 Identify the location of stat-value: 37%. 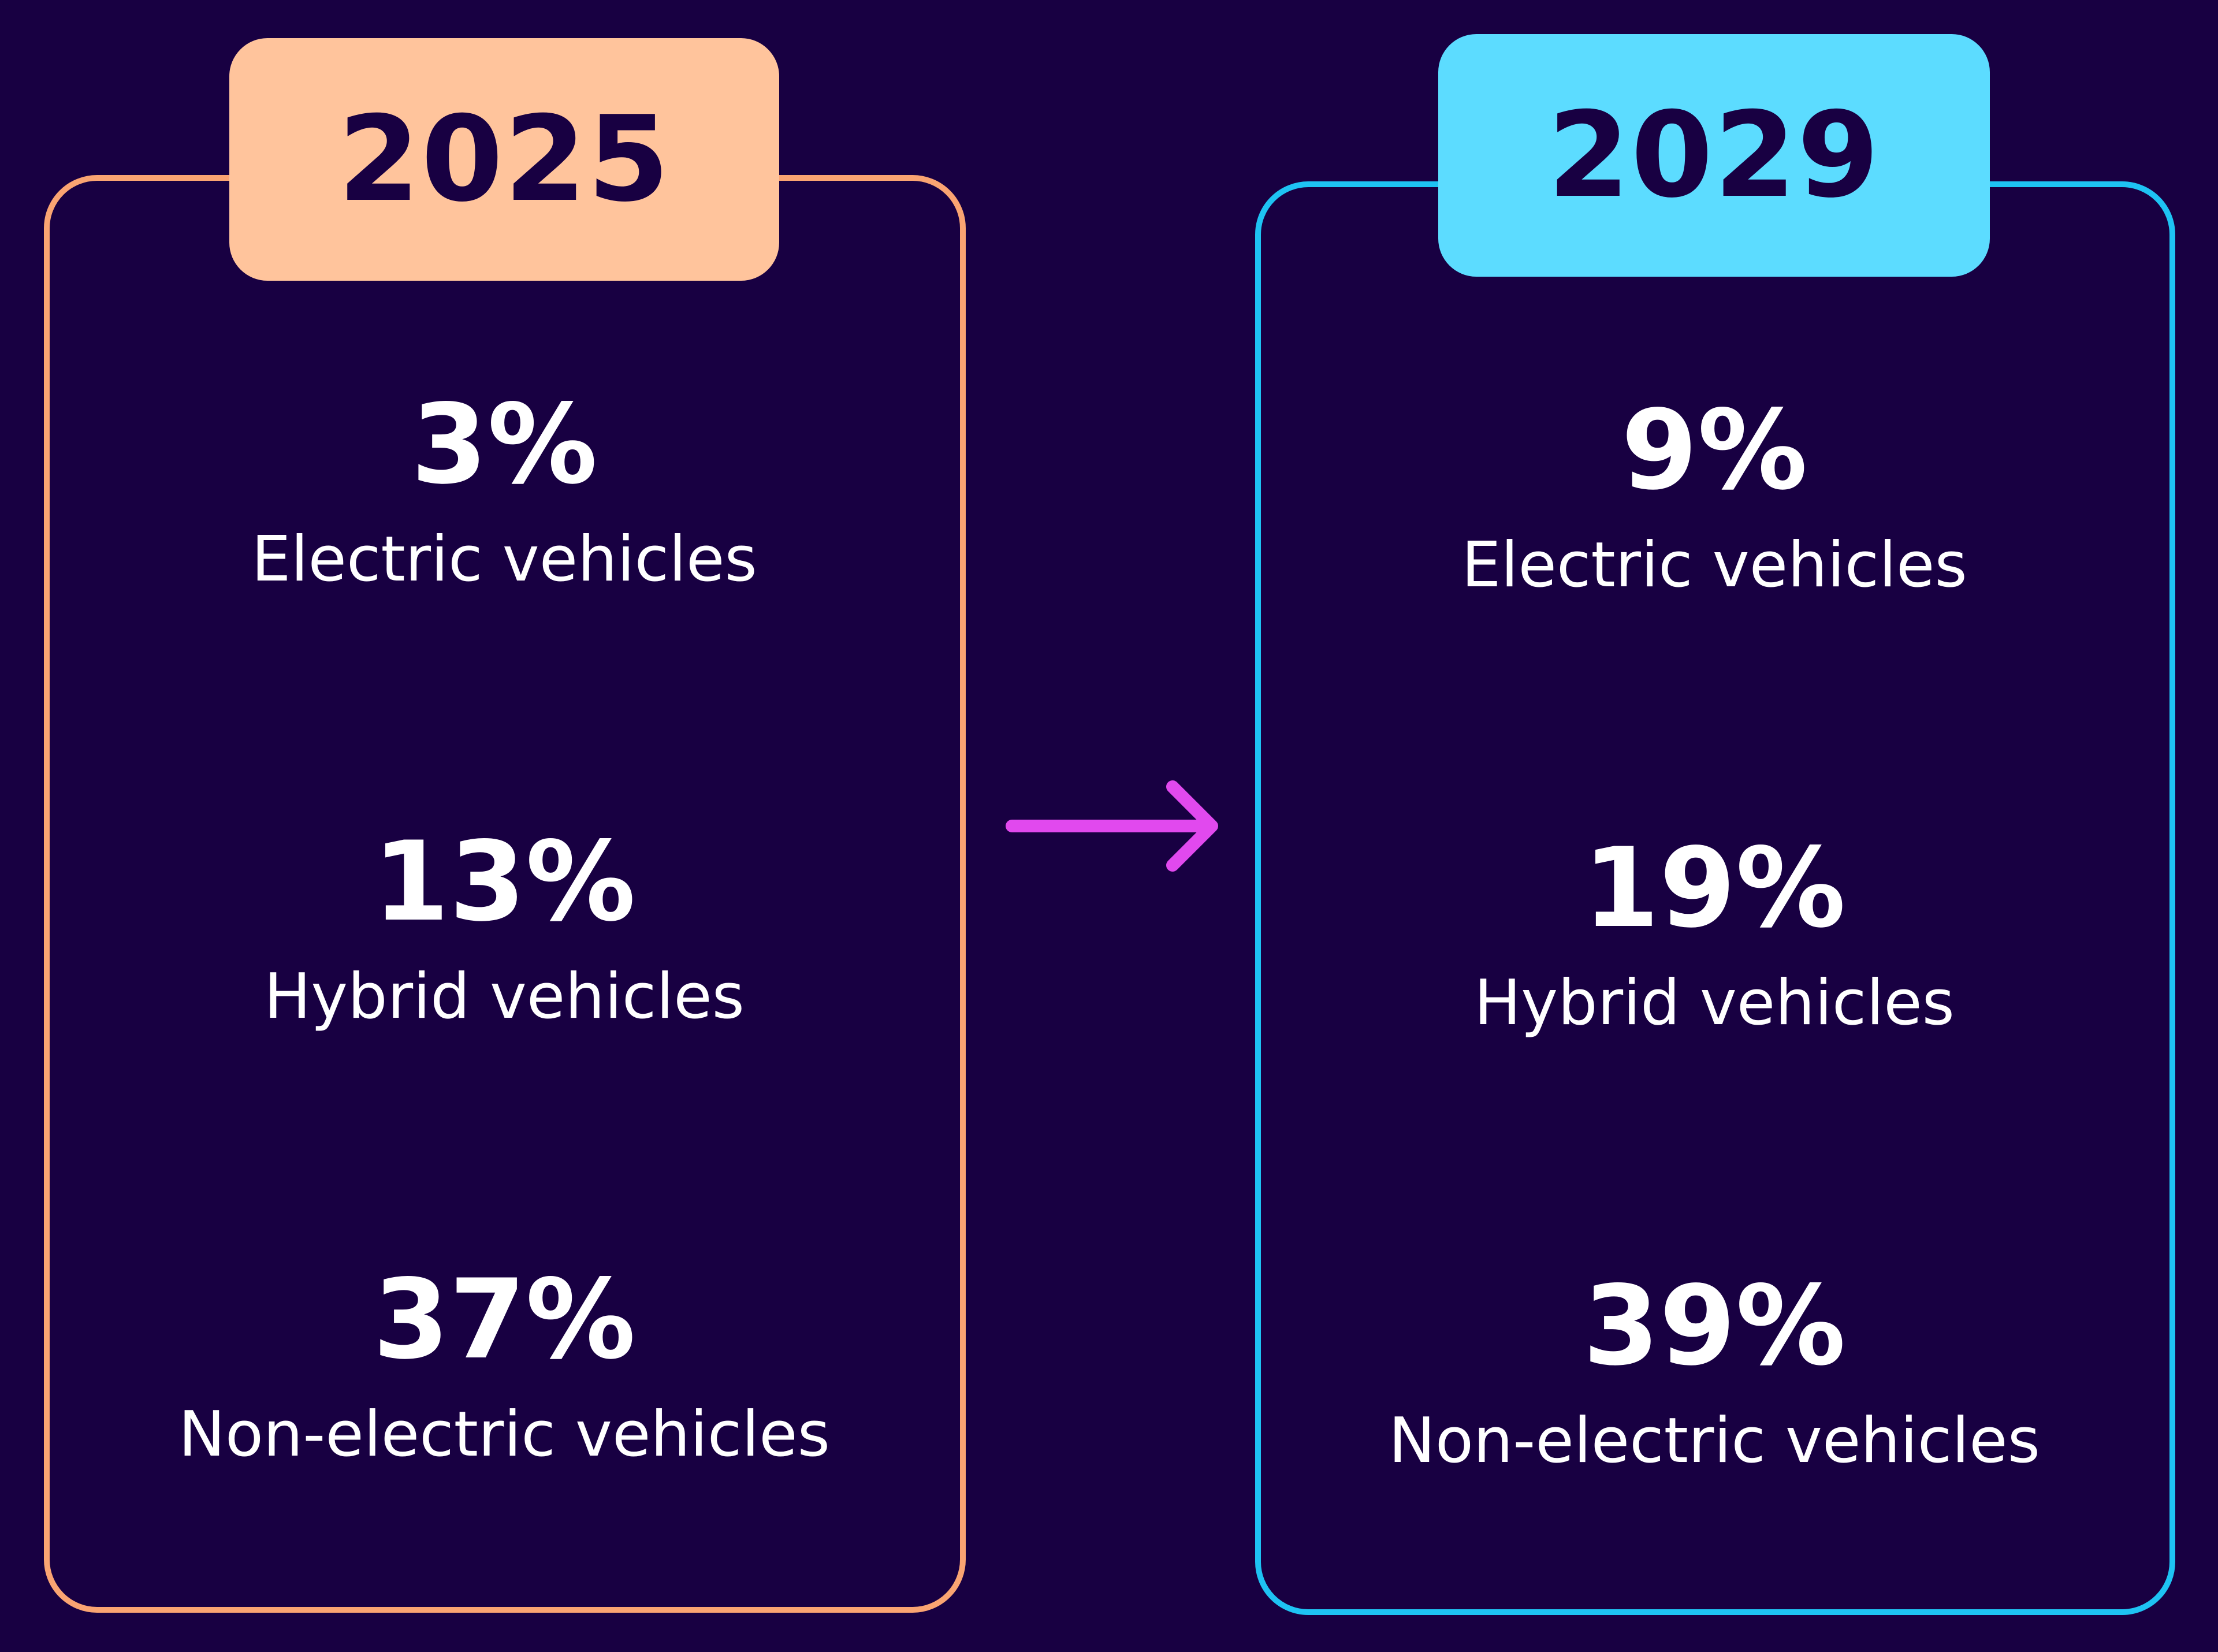
(504, 1320).